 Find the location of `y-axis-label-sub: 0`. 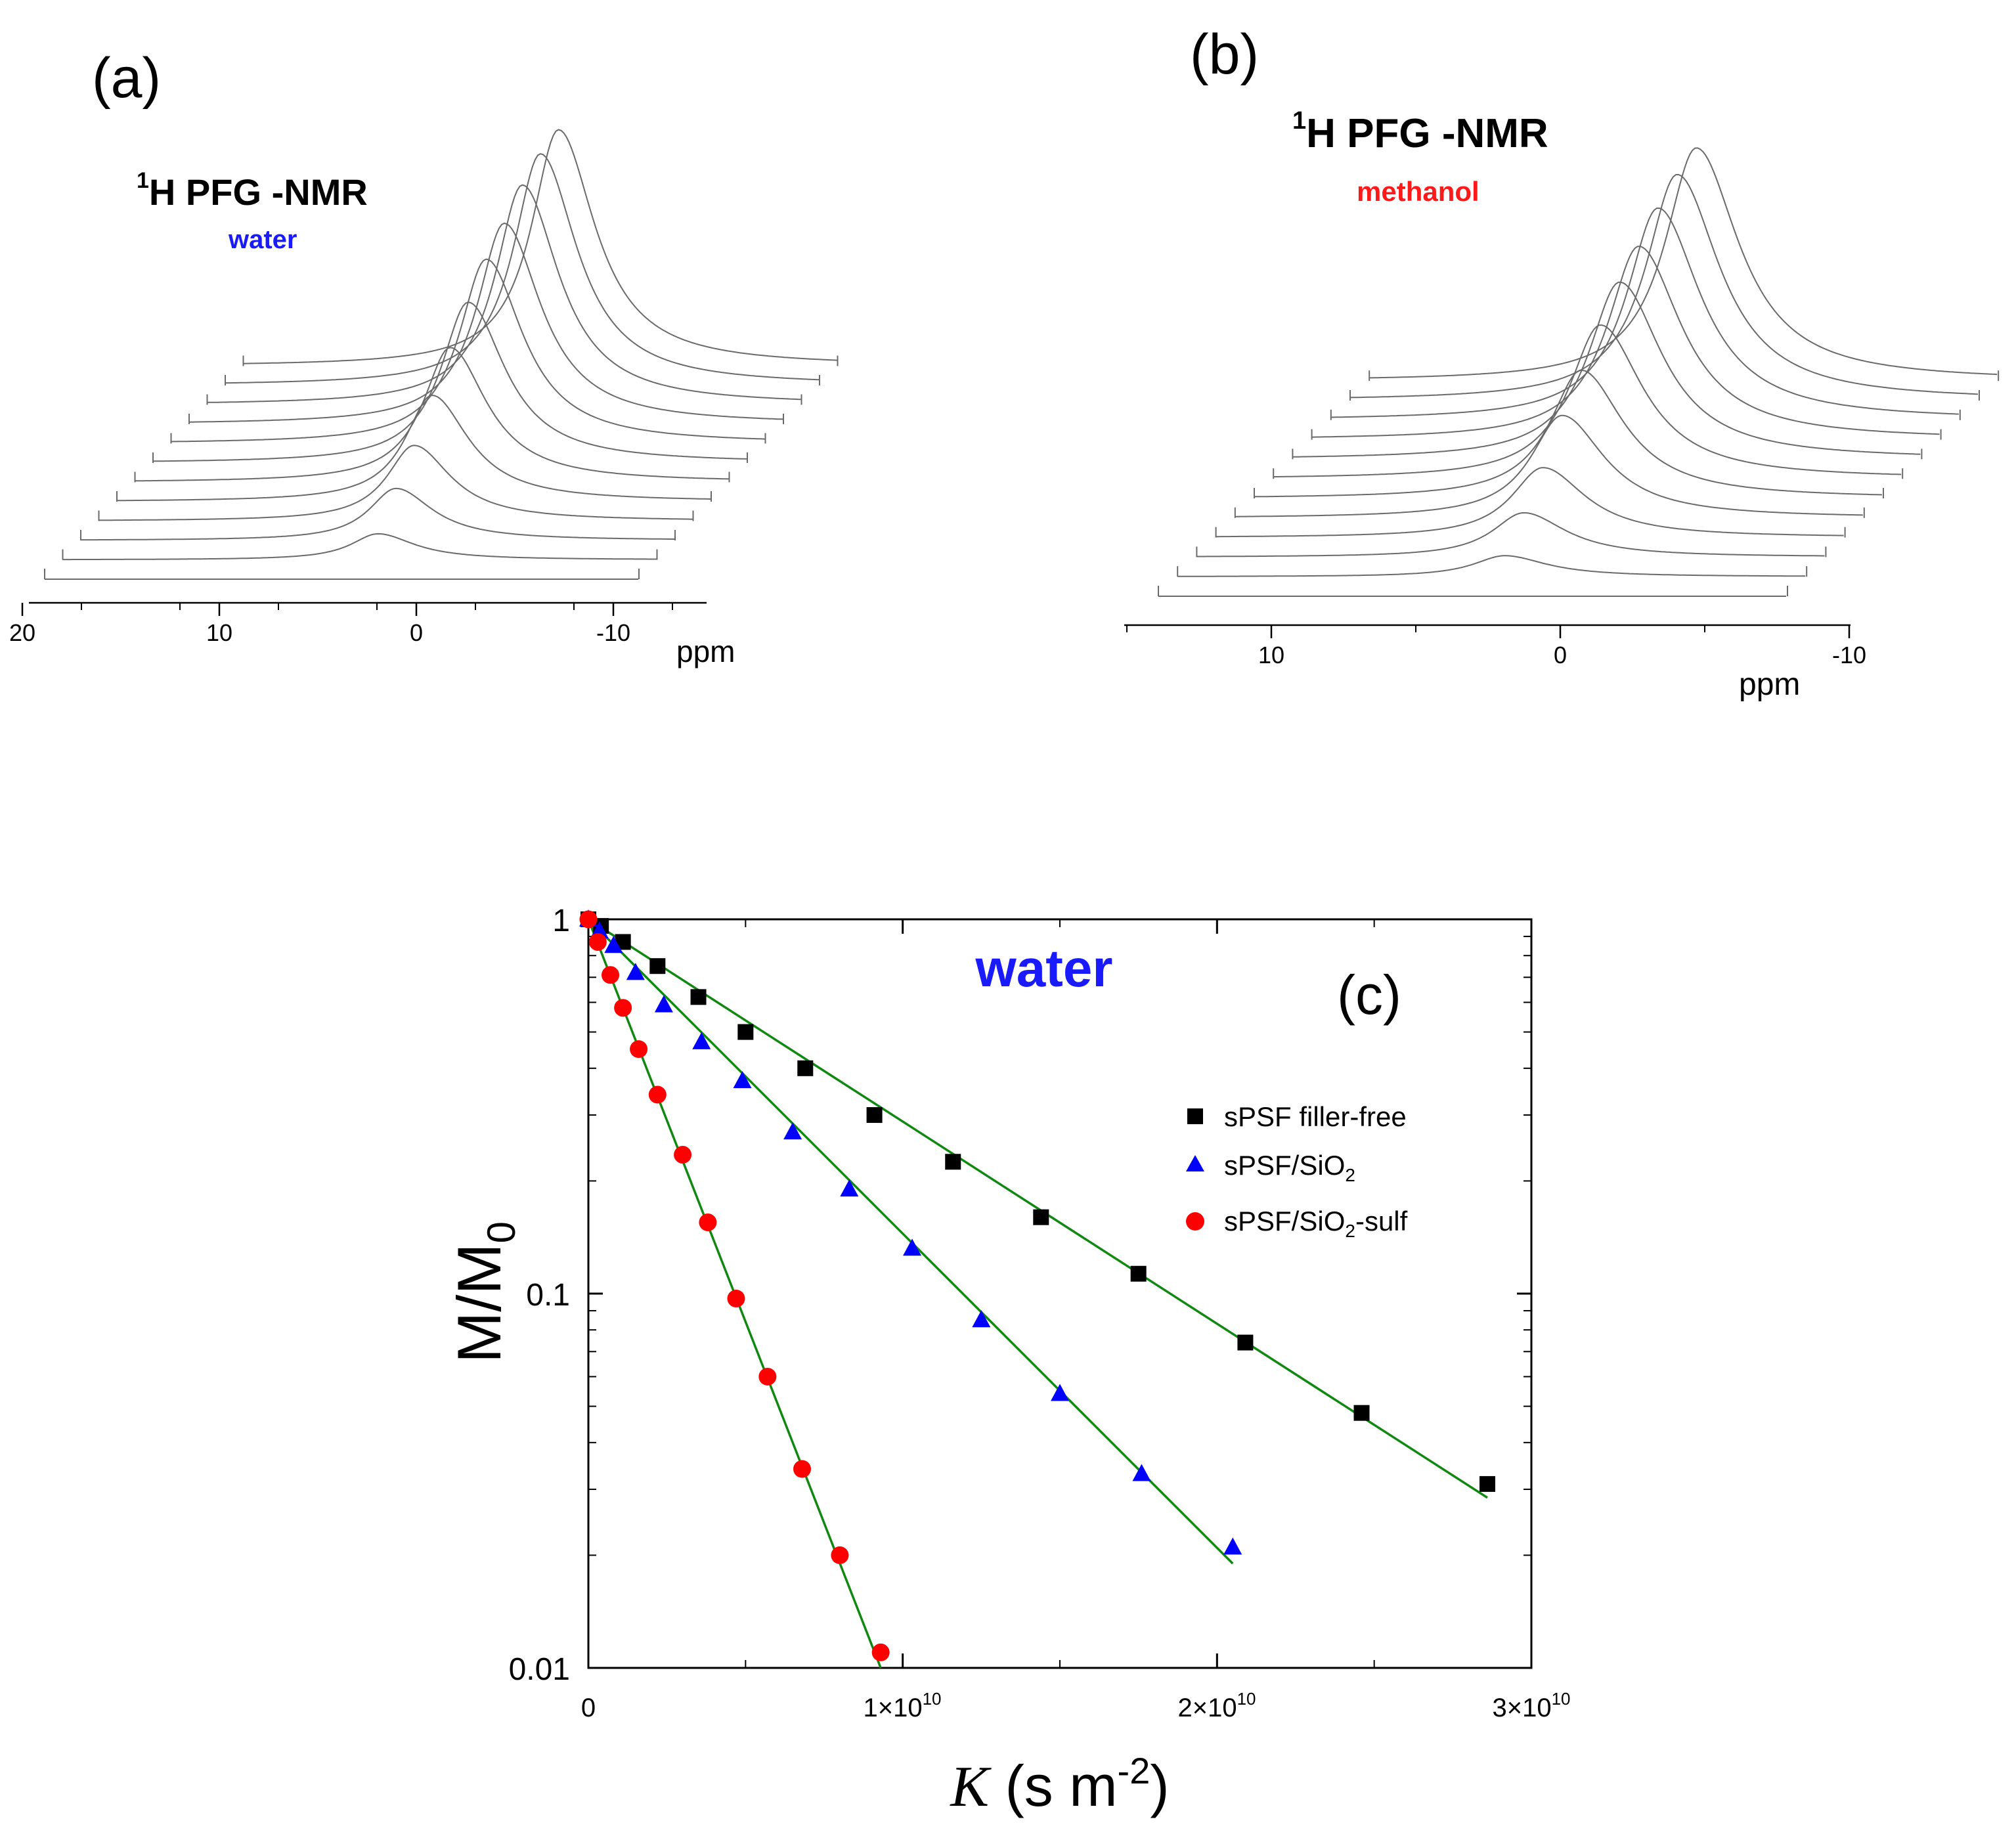

y-axis-label-sub: 0 is located at coordinates (501, 1232).